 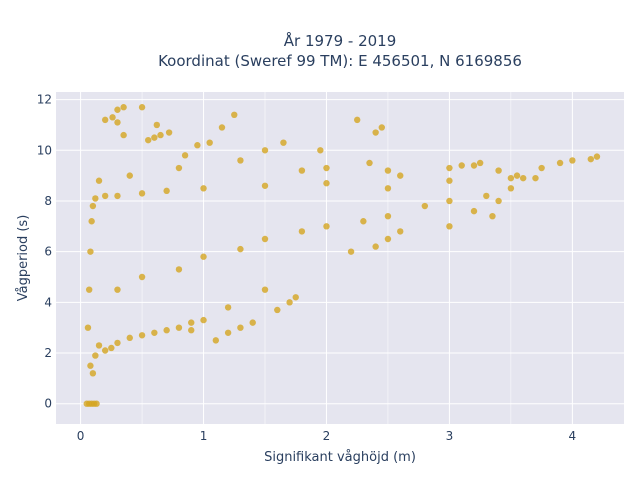 What do you see at coordinates (44, 150) in the screenshot?
I see `y-tick-label: 10` at bounding box center [44, 150].